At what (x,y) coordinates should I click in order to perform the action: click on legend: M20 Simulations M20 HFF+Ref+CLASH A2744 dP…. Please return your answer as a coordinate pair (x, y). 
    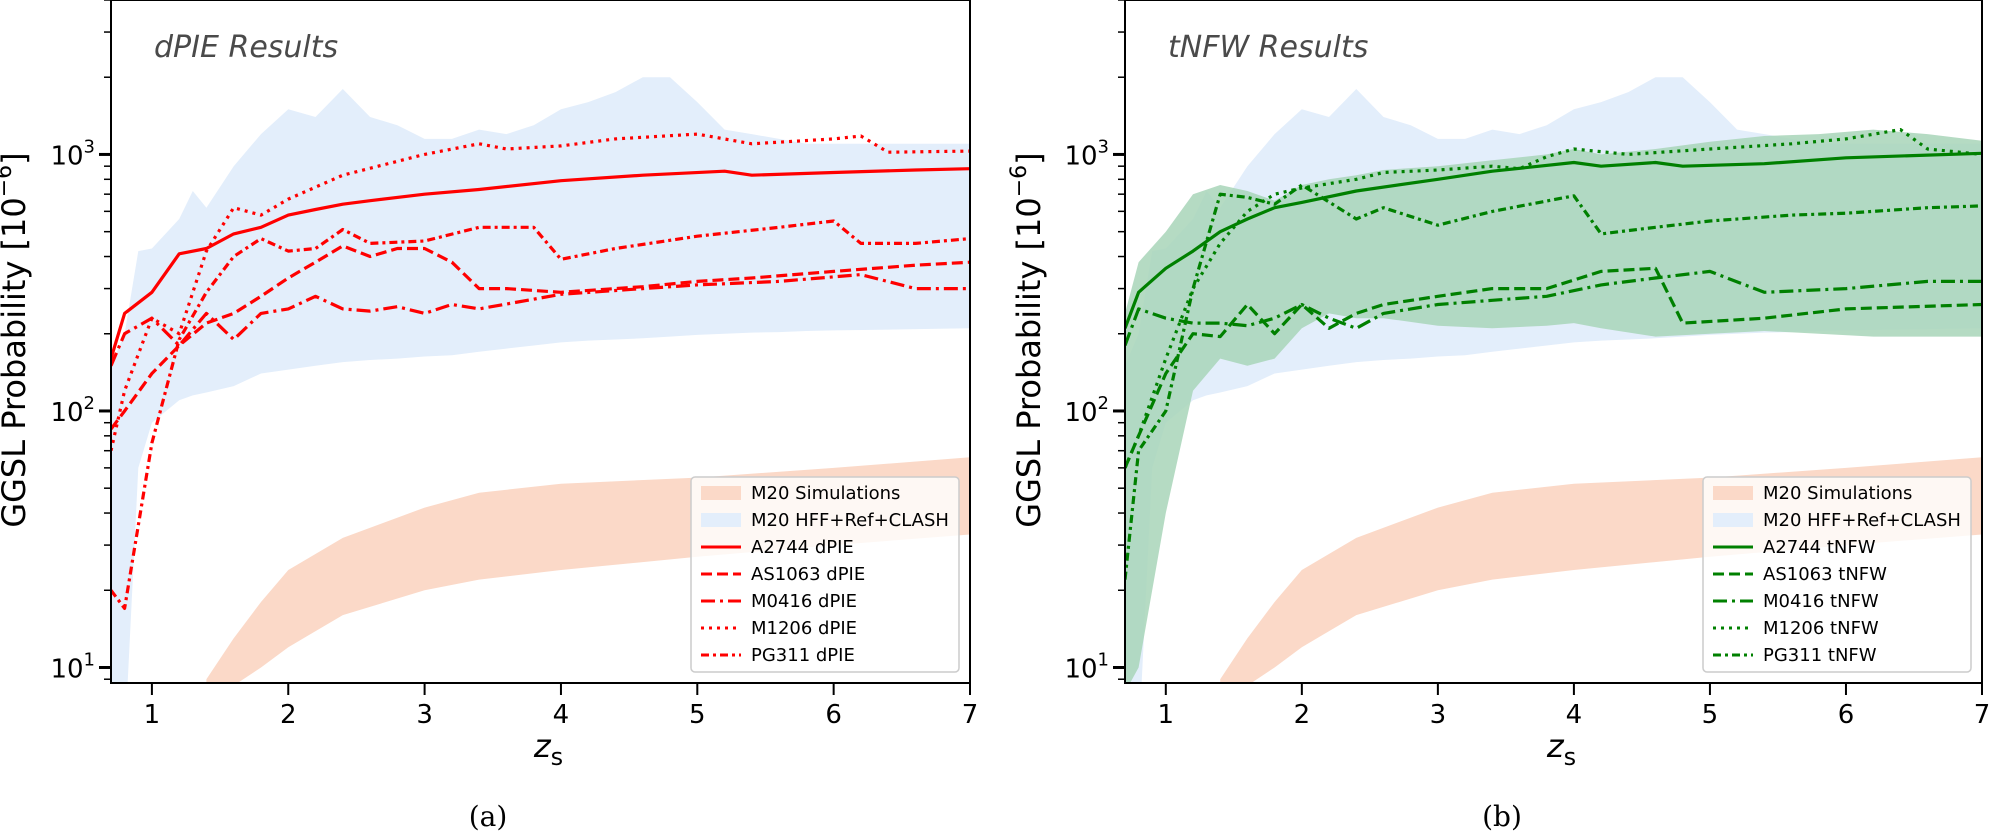
    Looking at the image, I should click on (825, 574).